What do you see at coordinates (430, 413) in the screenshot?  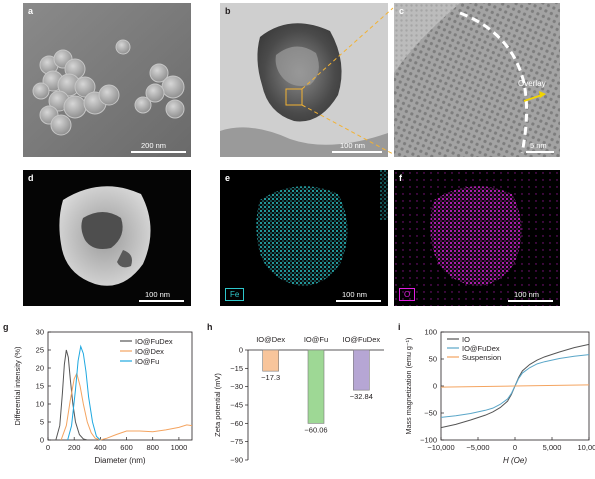 I see `y-tick-label: −50` at bounding box center [430, 413].